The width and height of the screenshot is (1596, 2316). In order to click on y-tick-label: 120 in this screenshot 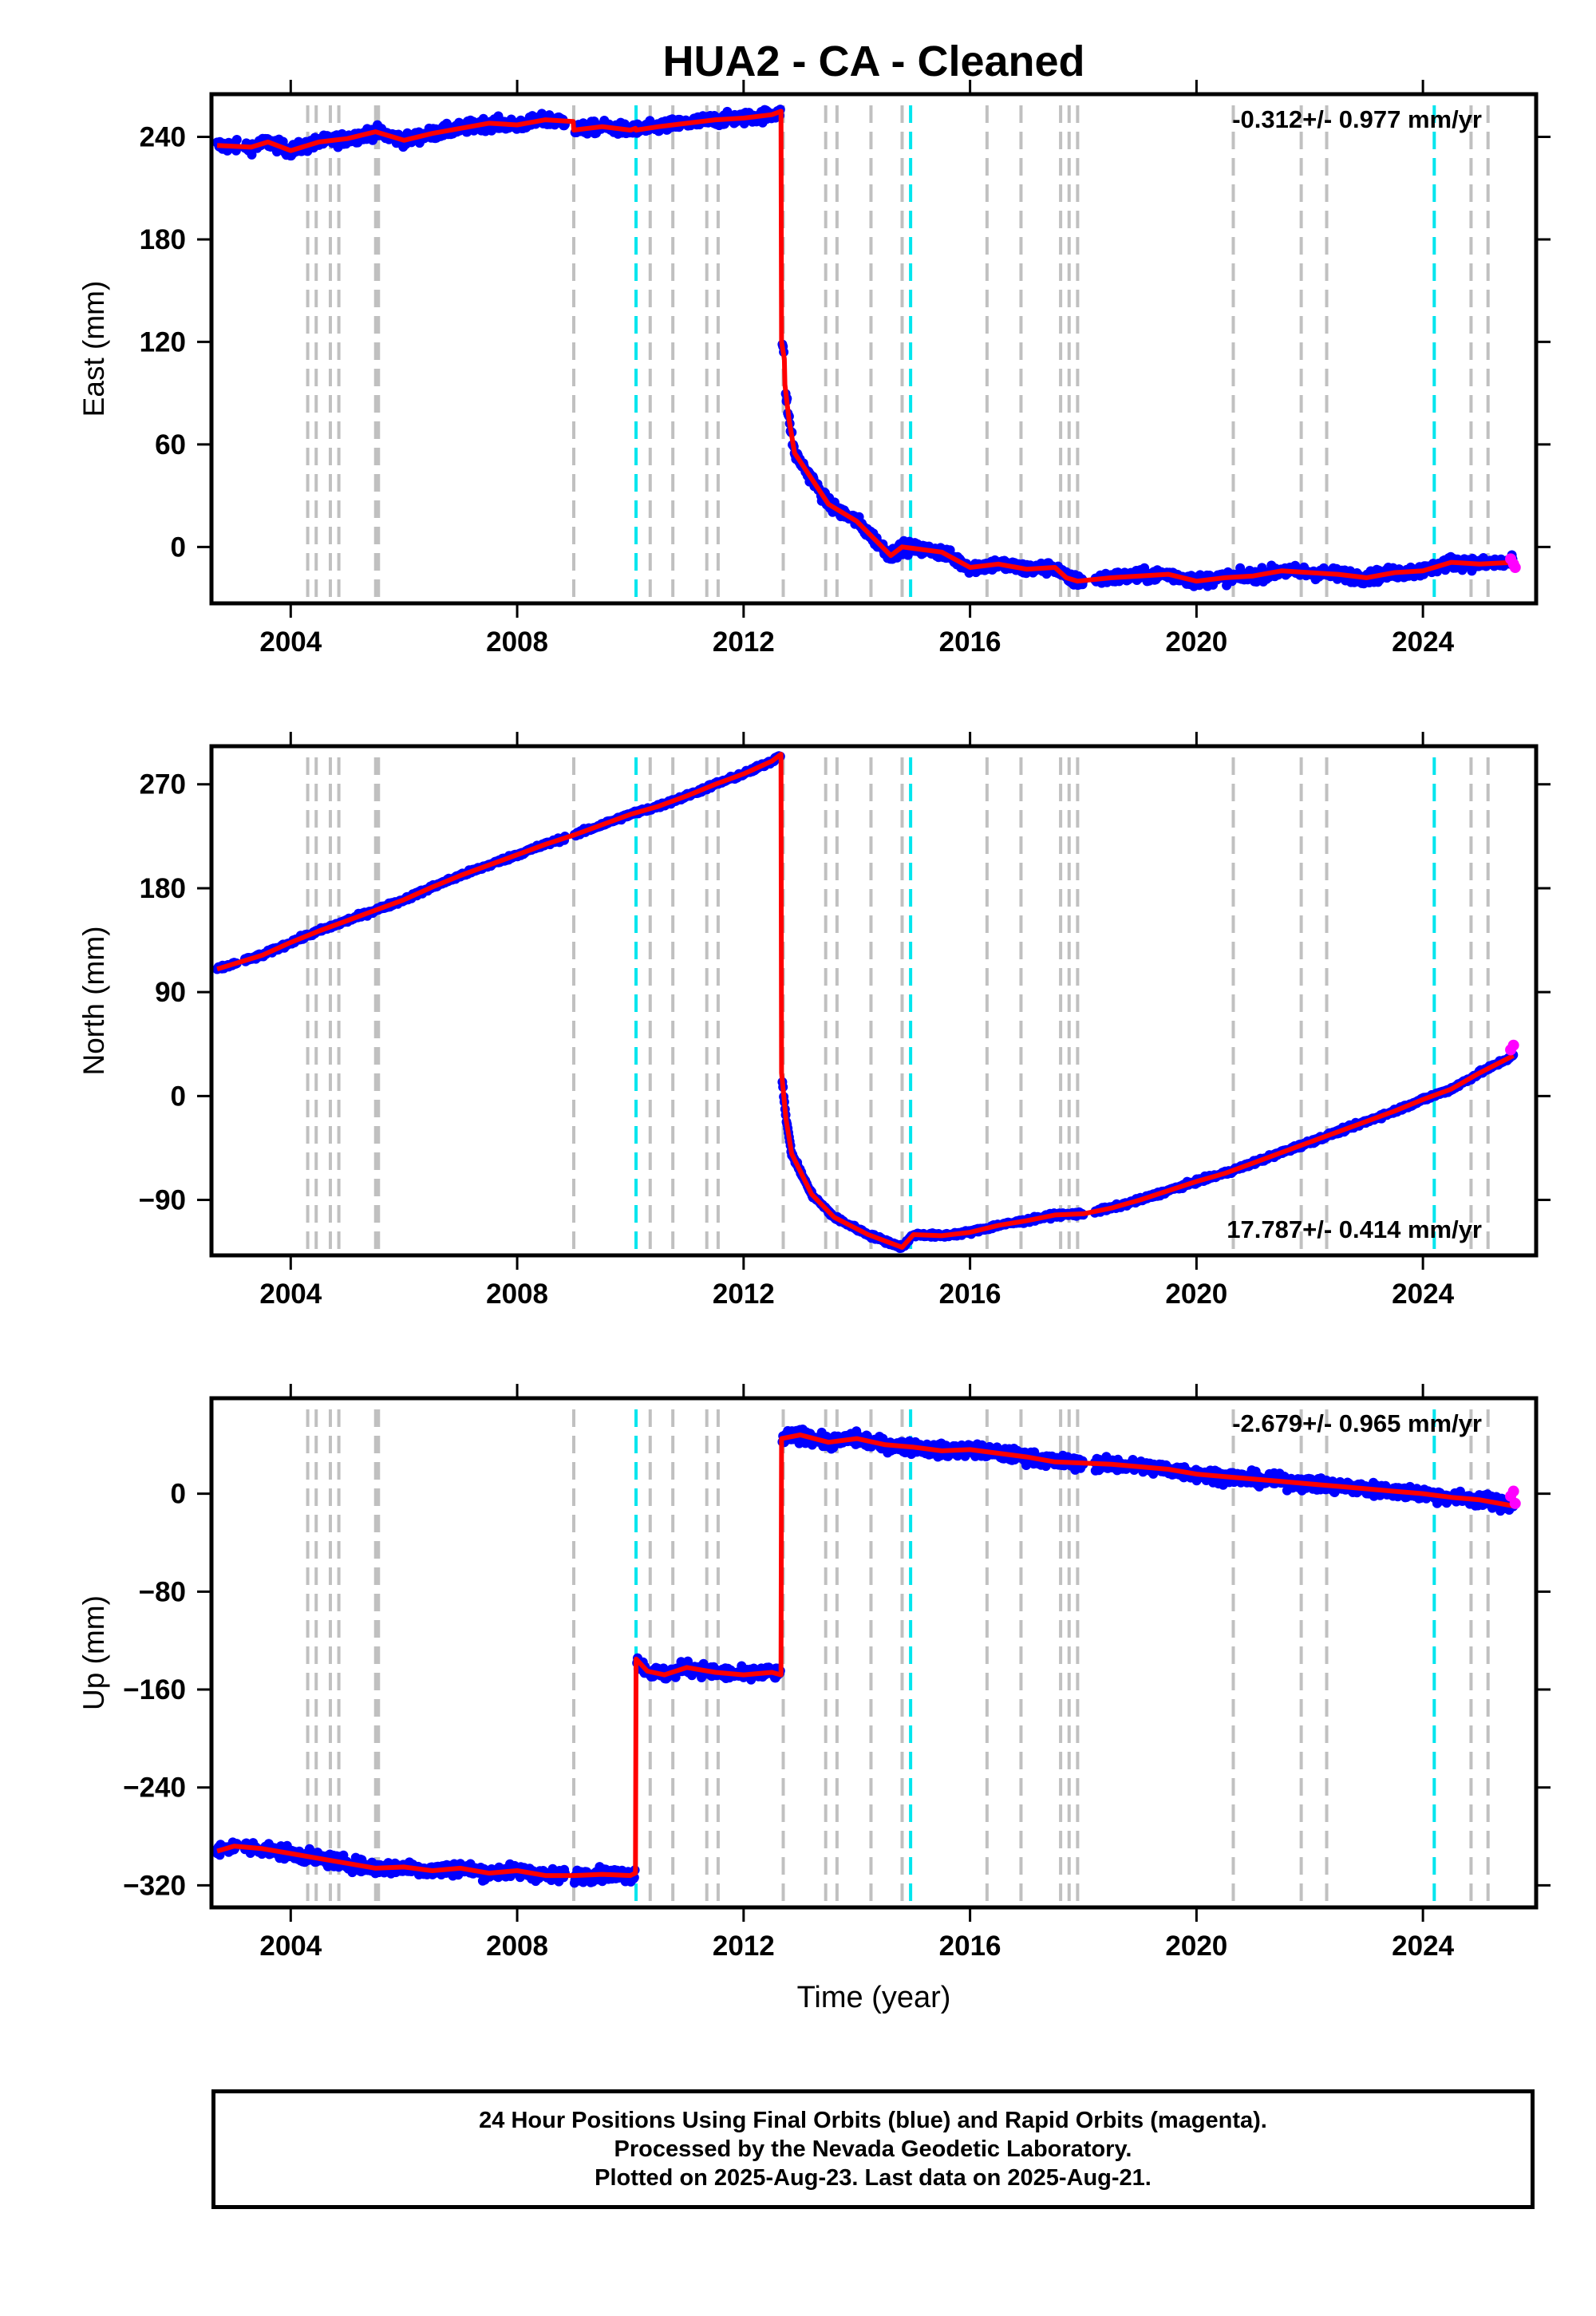, I will do `click(163, 342)`.